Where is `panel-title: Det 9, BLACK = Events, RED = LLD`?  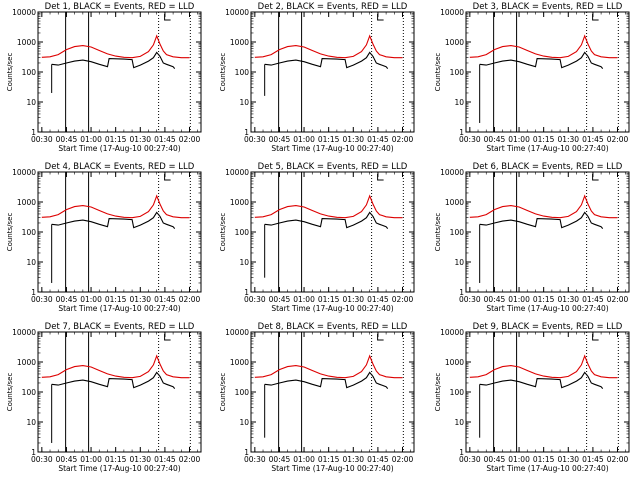
panel-title: Det 9, BLACK = Events, RED = LLD is located at coordinates (548, 327).